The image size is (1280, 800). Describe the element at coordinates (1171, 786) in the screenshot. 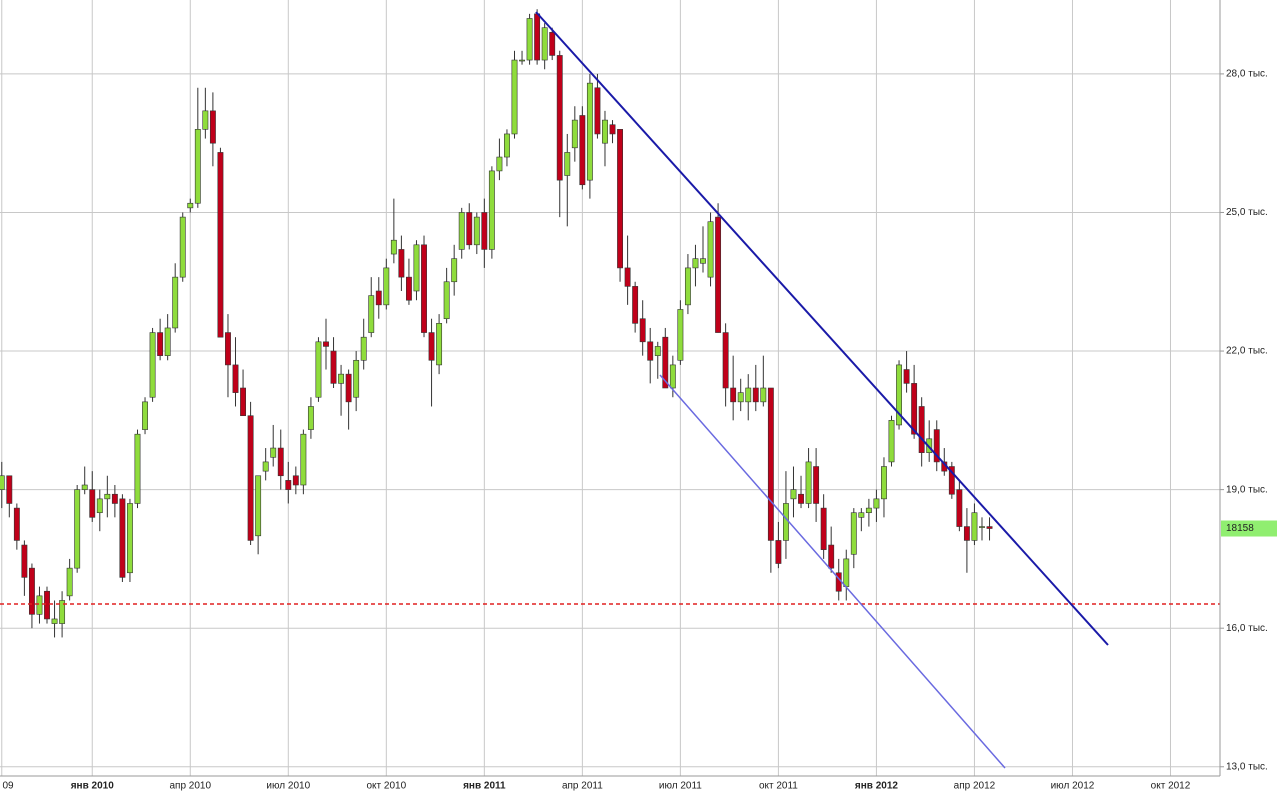

I see `x-tick-label: окт 2012` at that location.